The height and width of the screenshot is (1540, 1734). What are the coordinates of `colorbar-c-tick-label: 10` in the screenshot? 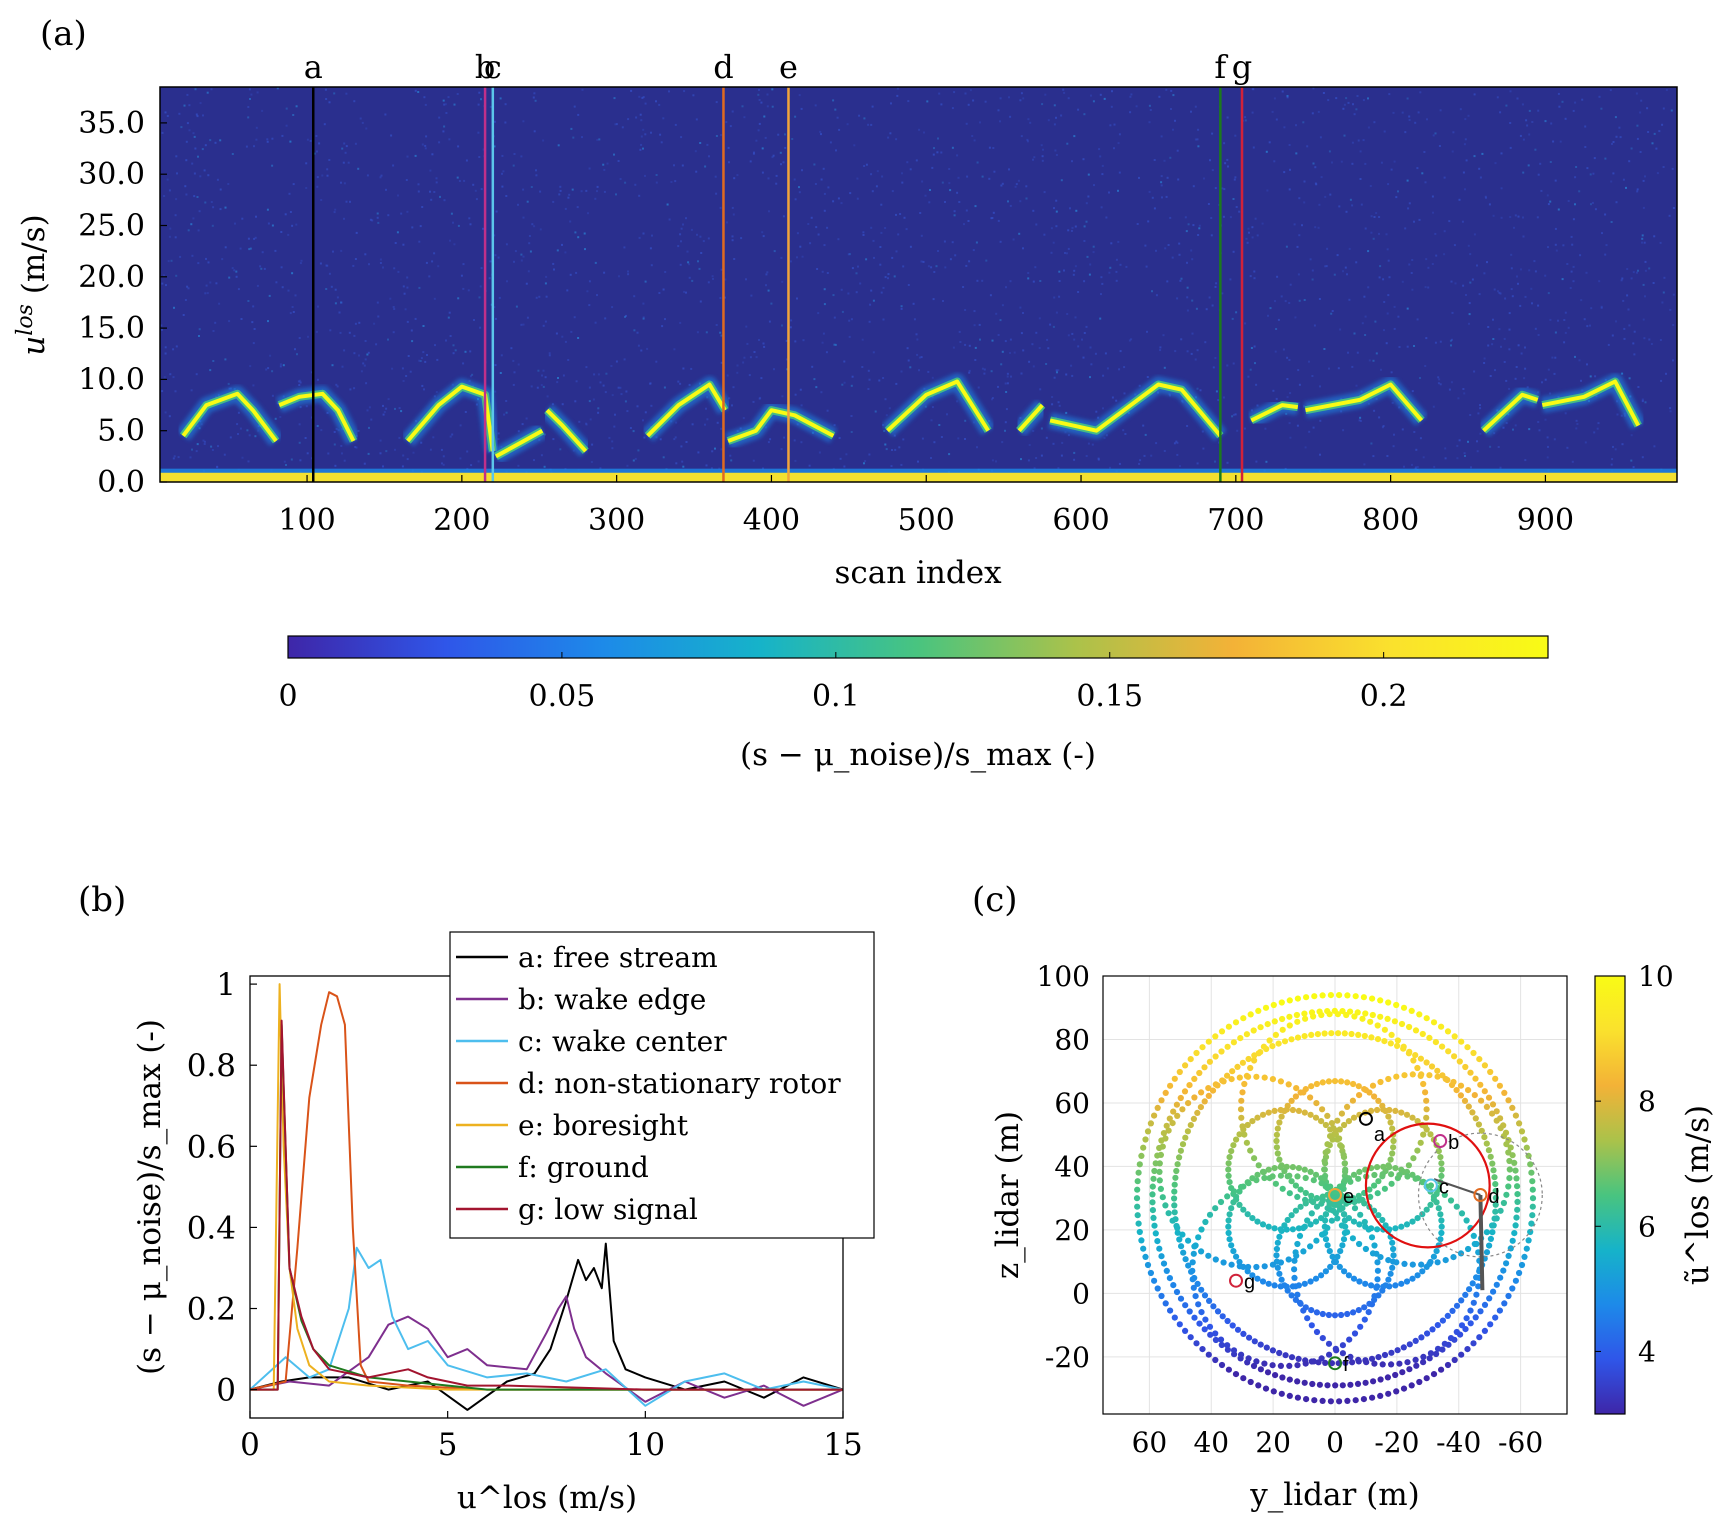 It's located at (1656, 976).